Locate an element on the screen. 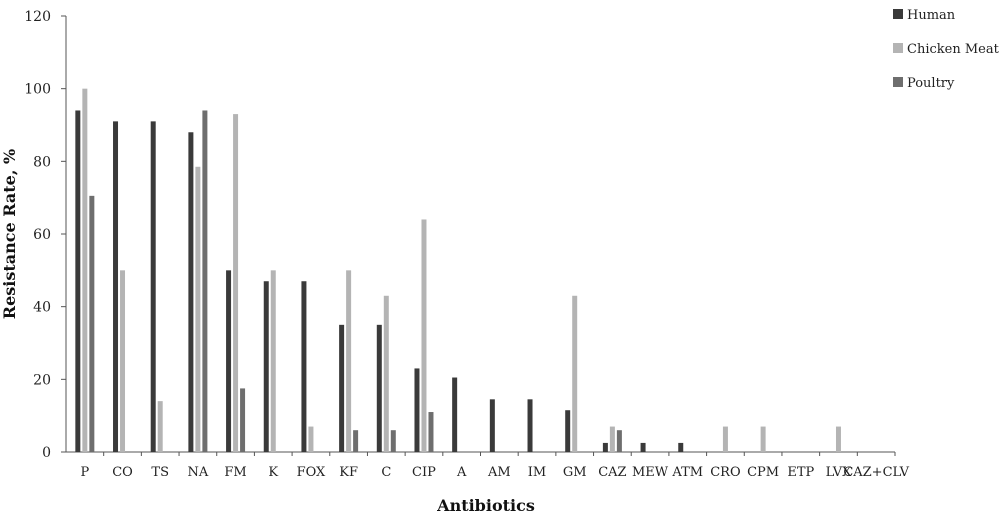 The height and width of the screenshot is (516, 1000). x-tick-label: CO is located at coordinates (122, 472).